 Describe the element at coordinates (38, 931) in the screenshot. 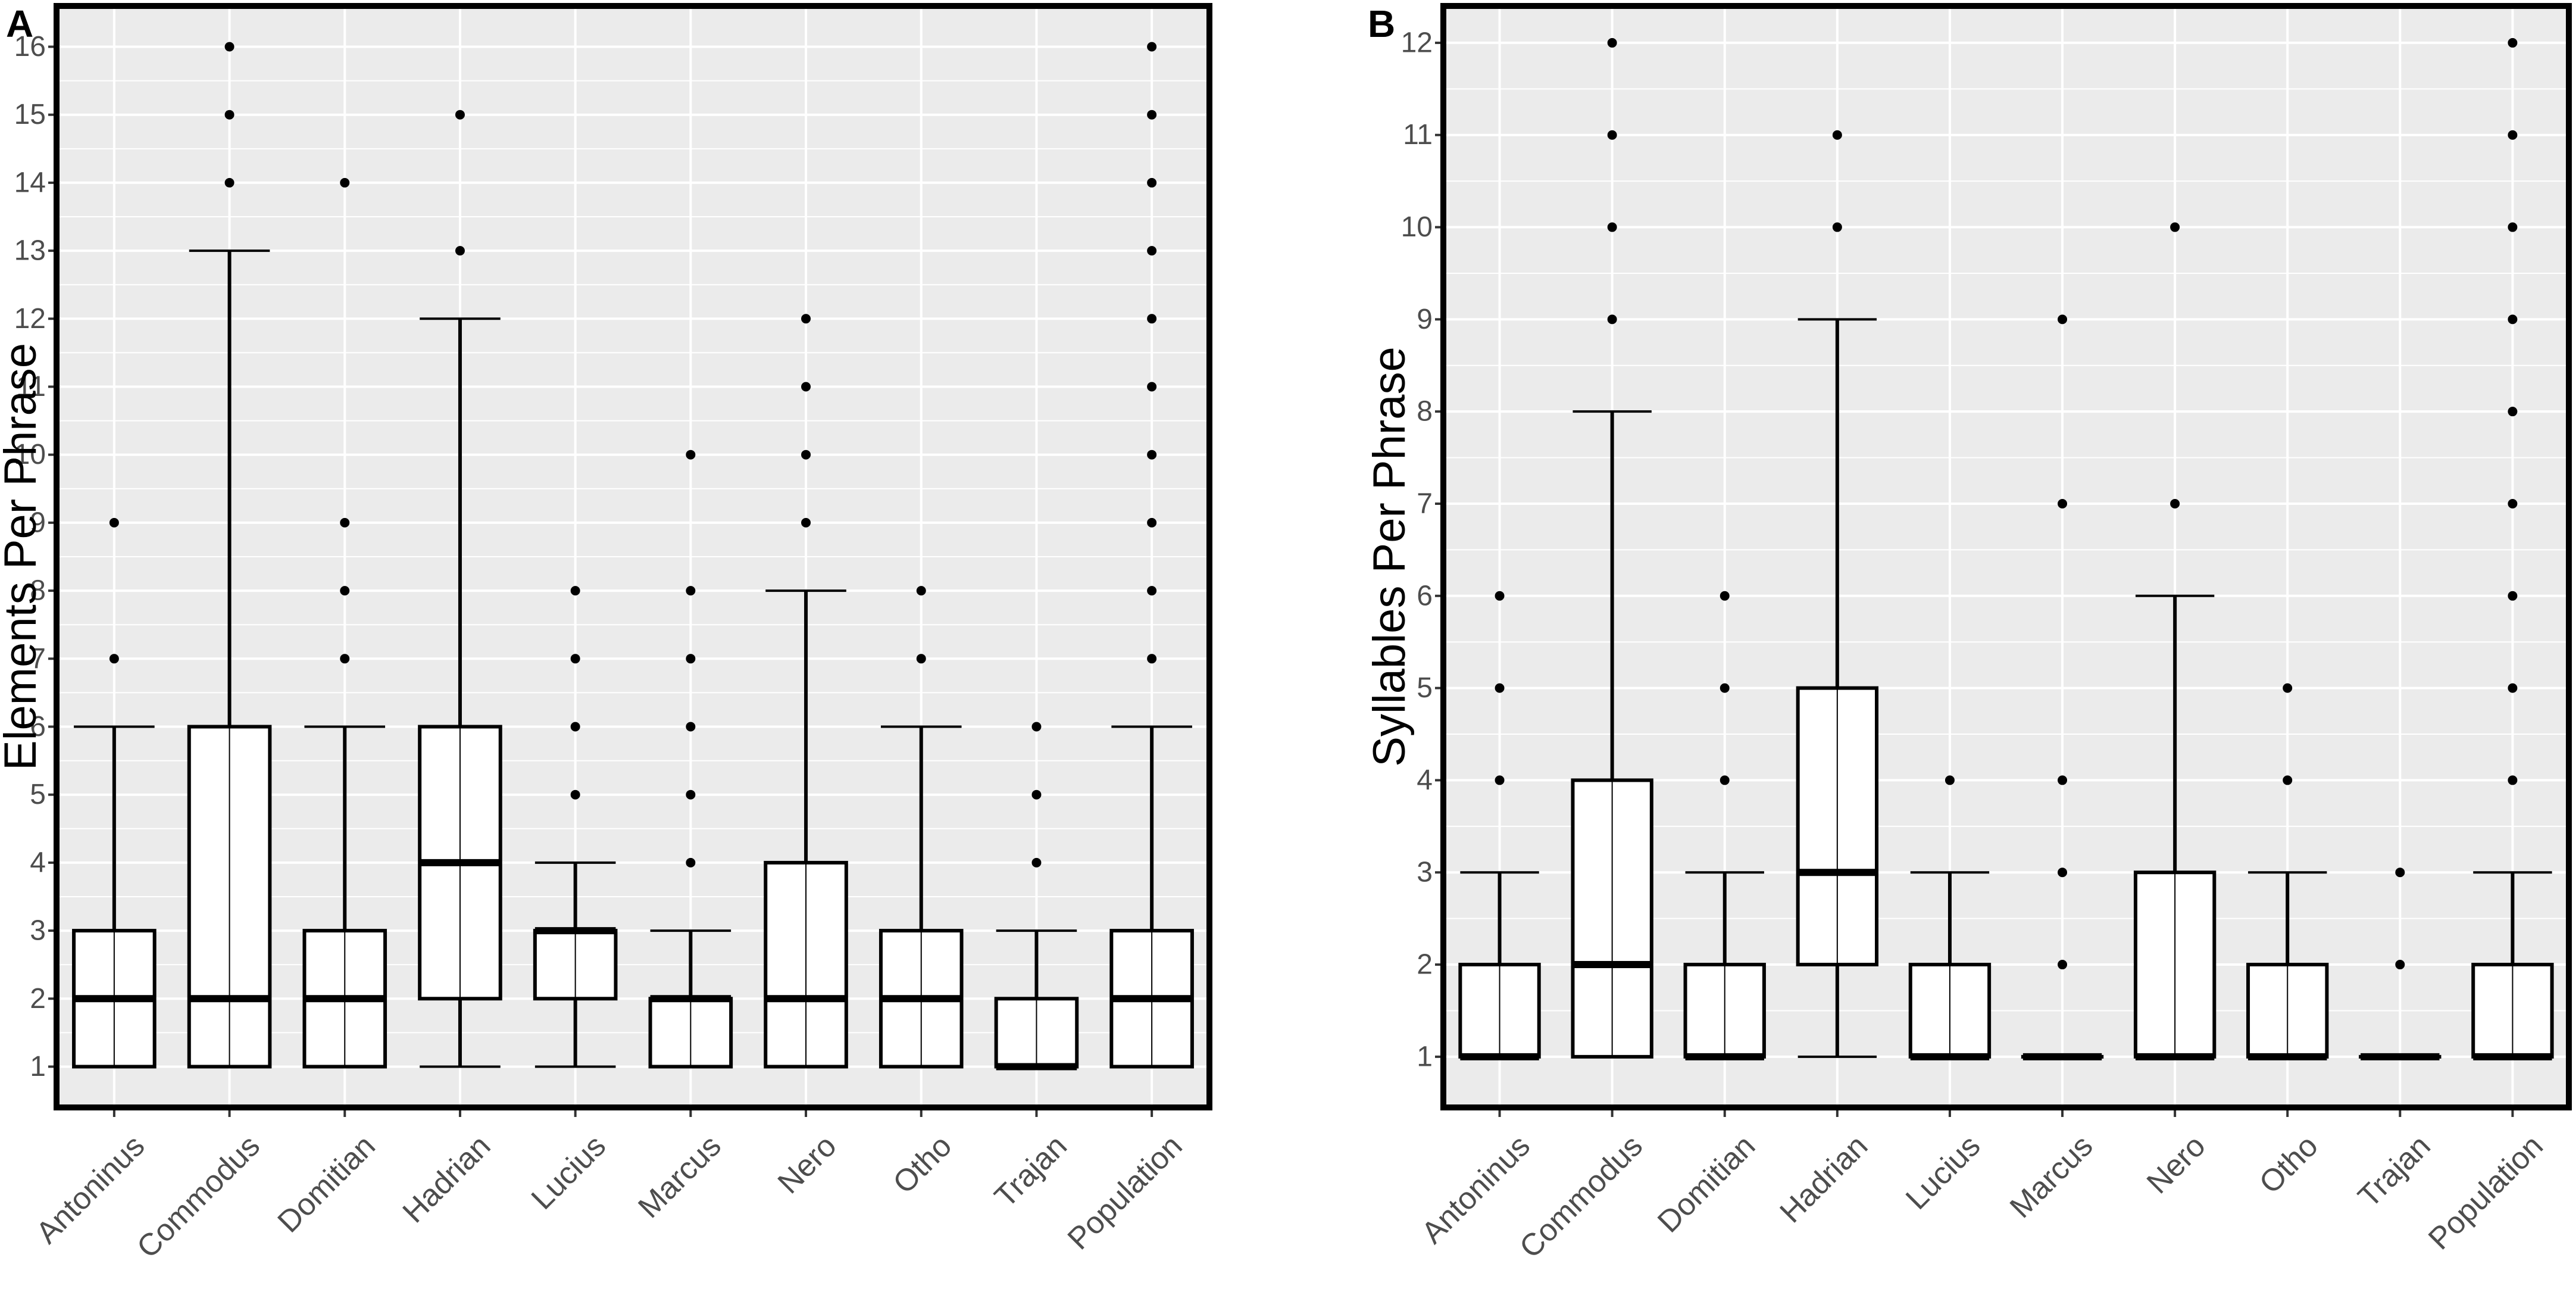

I see `y-tick-label: 3` at that location.